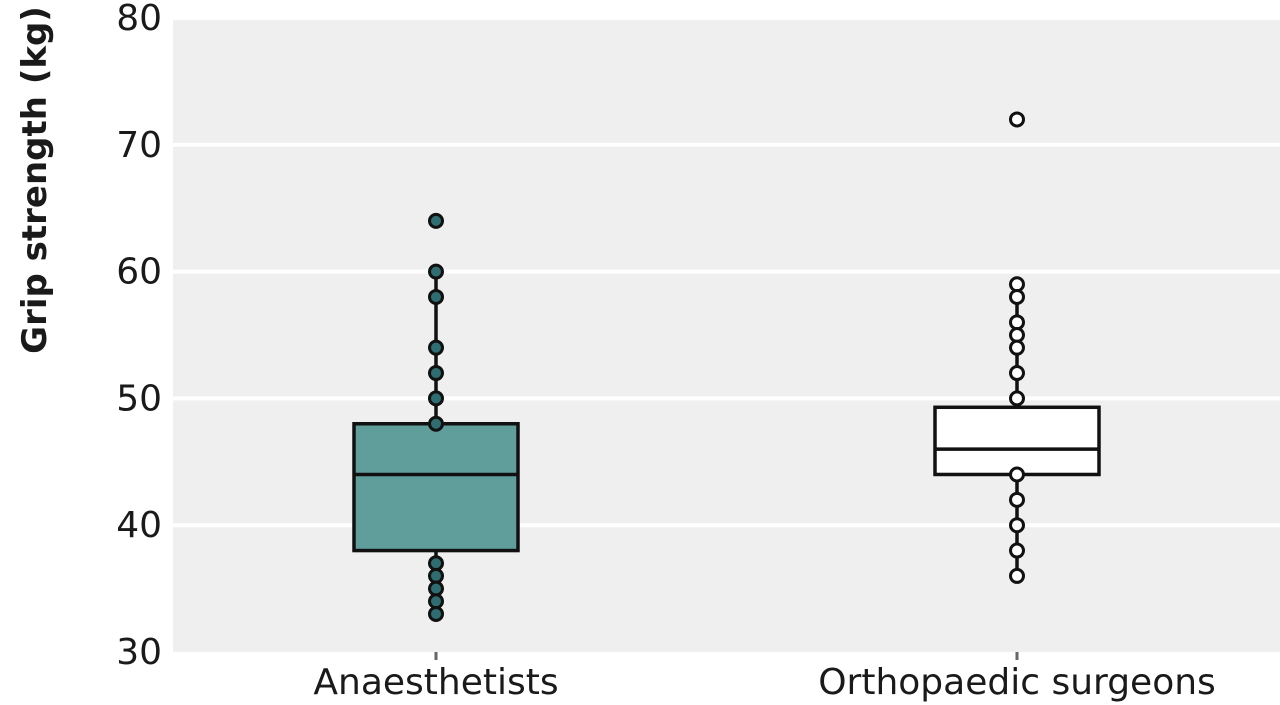 The image size is (1280, 705). Describe the element at coordinates (764, 682) in the screenshot. I see `x-axis-category-labels: Anaesthetists Orthopaedic surgeons` at that location.